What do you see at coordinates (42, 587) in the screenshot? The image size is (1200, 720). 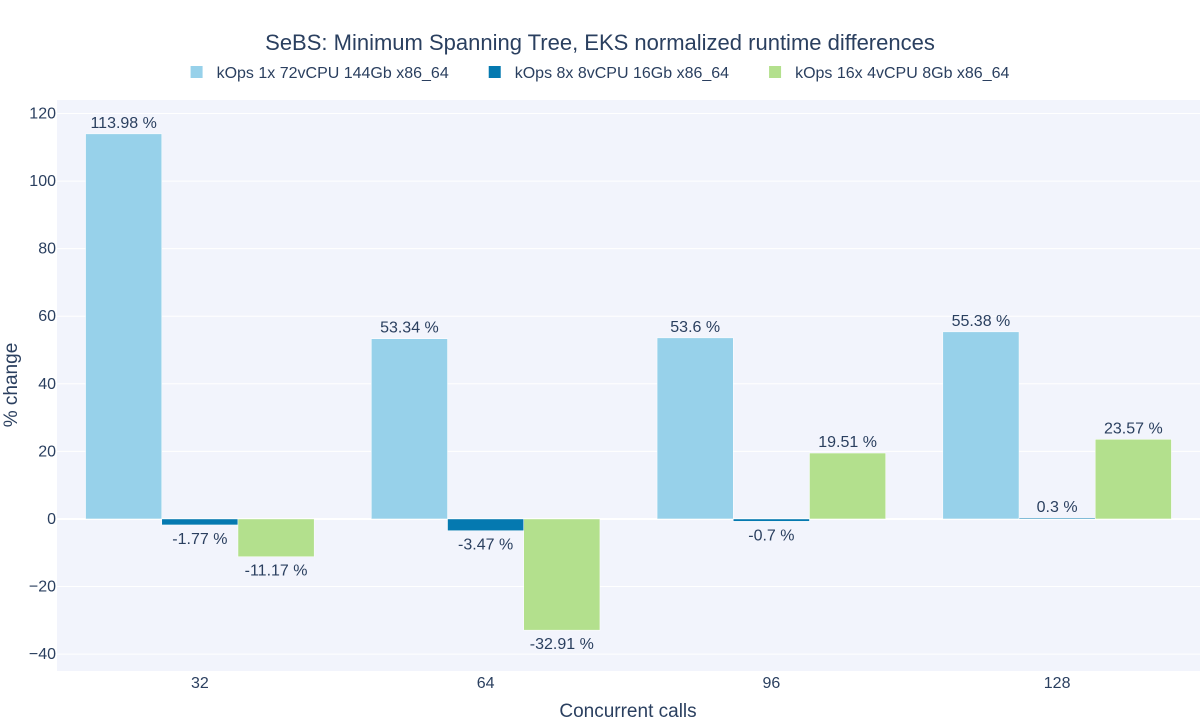 I see `y-tick-label: −20` at bounding box center [42, 587].